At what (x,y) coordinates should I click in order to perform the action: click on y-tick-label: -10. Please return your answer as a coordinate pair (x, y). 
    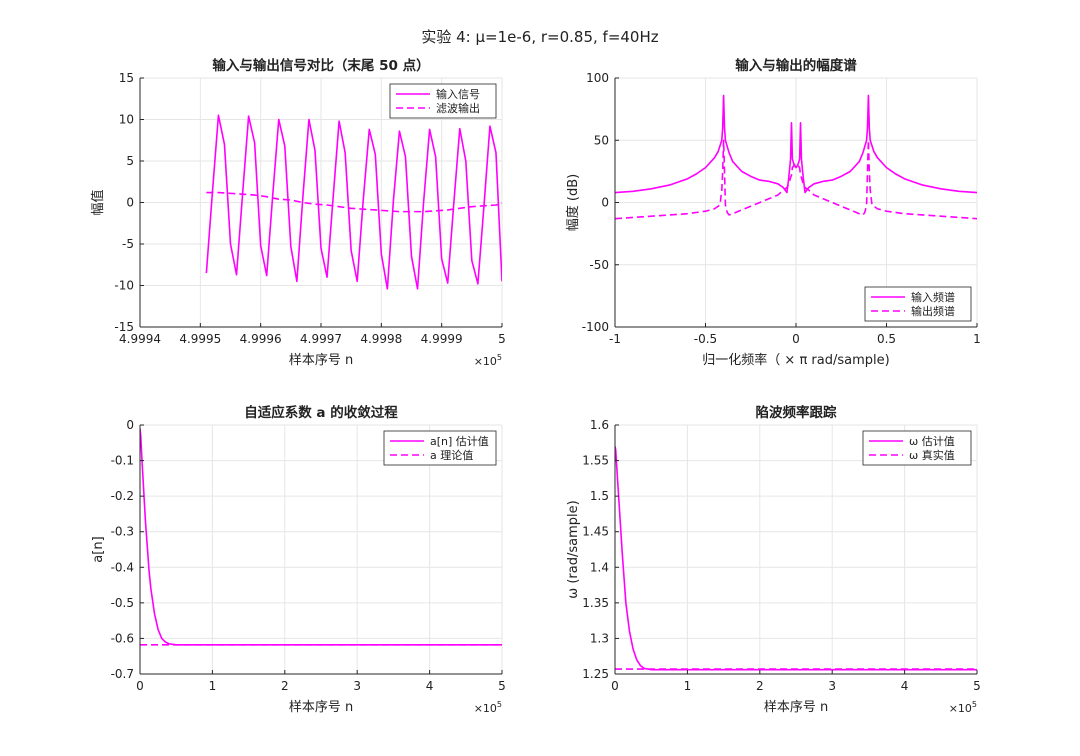
    Looking at the image, I should click on (124, 286).